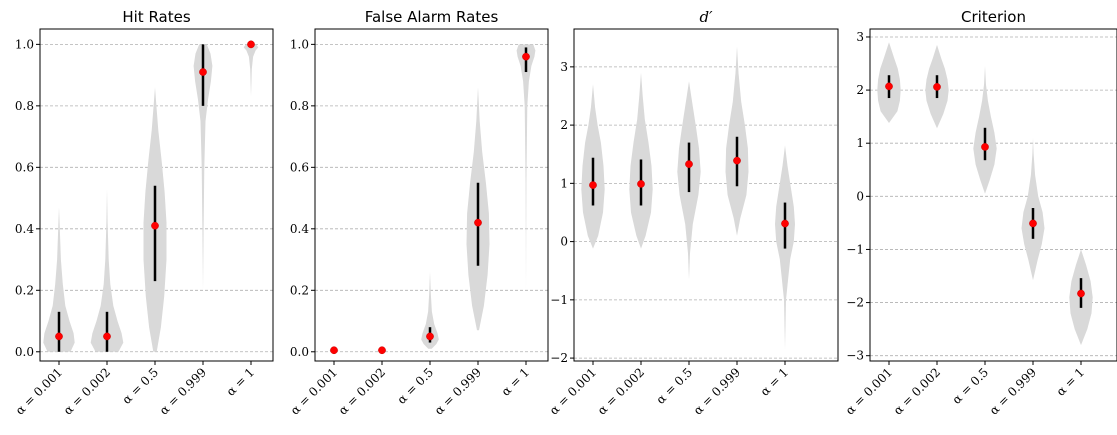 The height and width of the screenshot is (435, 1117). What do you see at coordinates (706, 17) in the screenshot?
I see `chart-title: d′` at bounding box center [706, 17].